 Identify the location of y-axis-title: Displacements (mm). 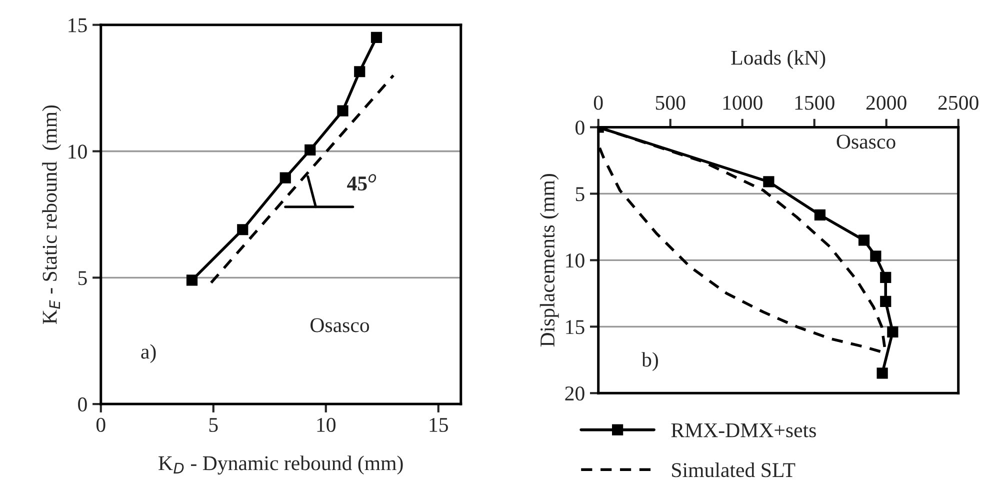
(549, 260).